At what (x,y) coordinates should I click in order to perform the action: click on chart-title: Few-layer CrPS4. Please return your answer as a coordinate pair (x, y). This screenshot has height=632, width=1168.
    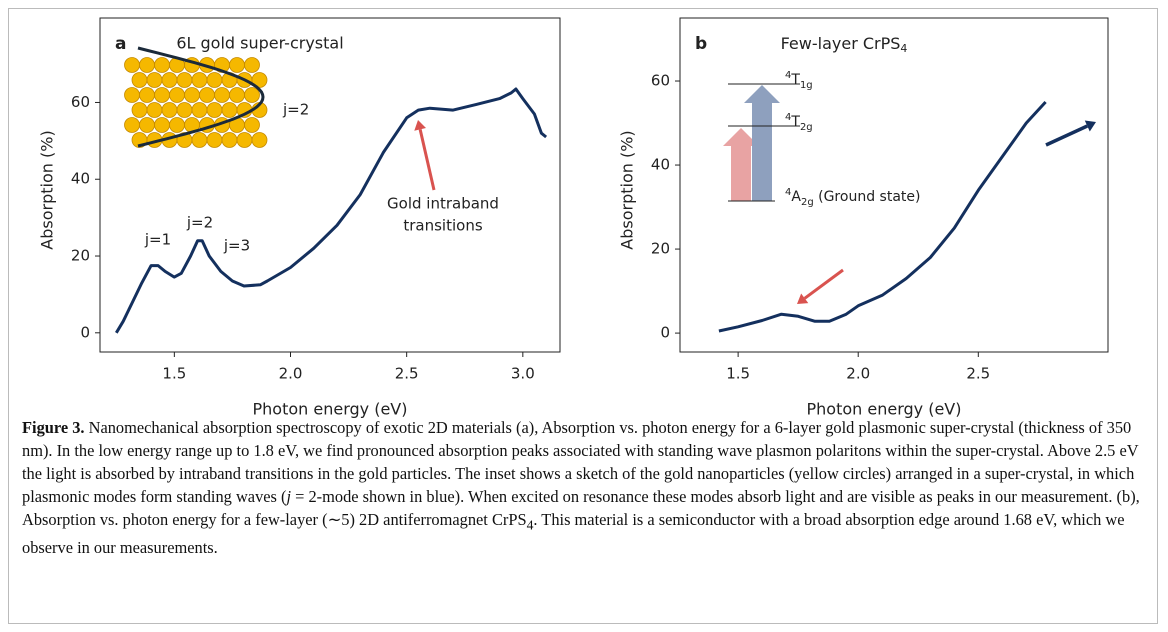
    Looking at the image, I should click on (844, 45).